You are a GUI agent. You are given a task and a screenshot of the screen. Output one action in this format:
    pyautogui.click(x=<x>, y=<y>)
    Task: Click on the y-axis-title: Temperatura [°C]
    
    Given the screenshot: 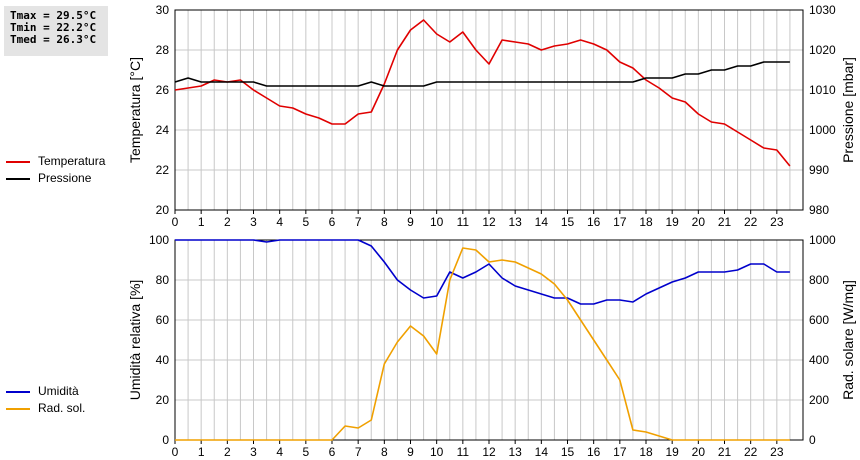 What is the action you would take?
    pyautogui.click(x=135, y=110)
    